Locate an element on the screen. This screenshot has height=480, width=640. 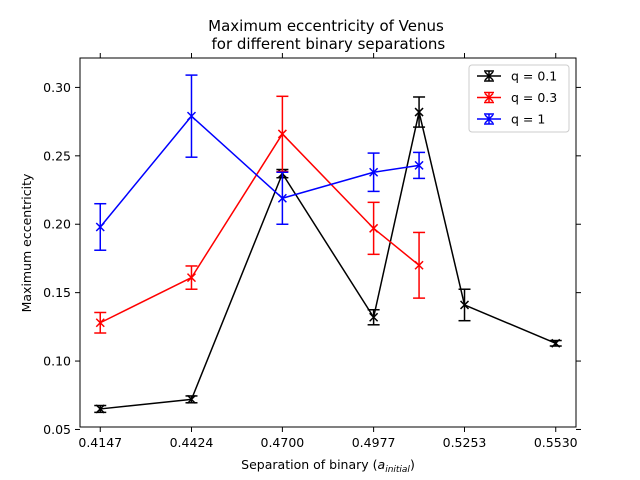
x-tick-label: 0.5253 is located at coordinates (465, 442).